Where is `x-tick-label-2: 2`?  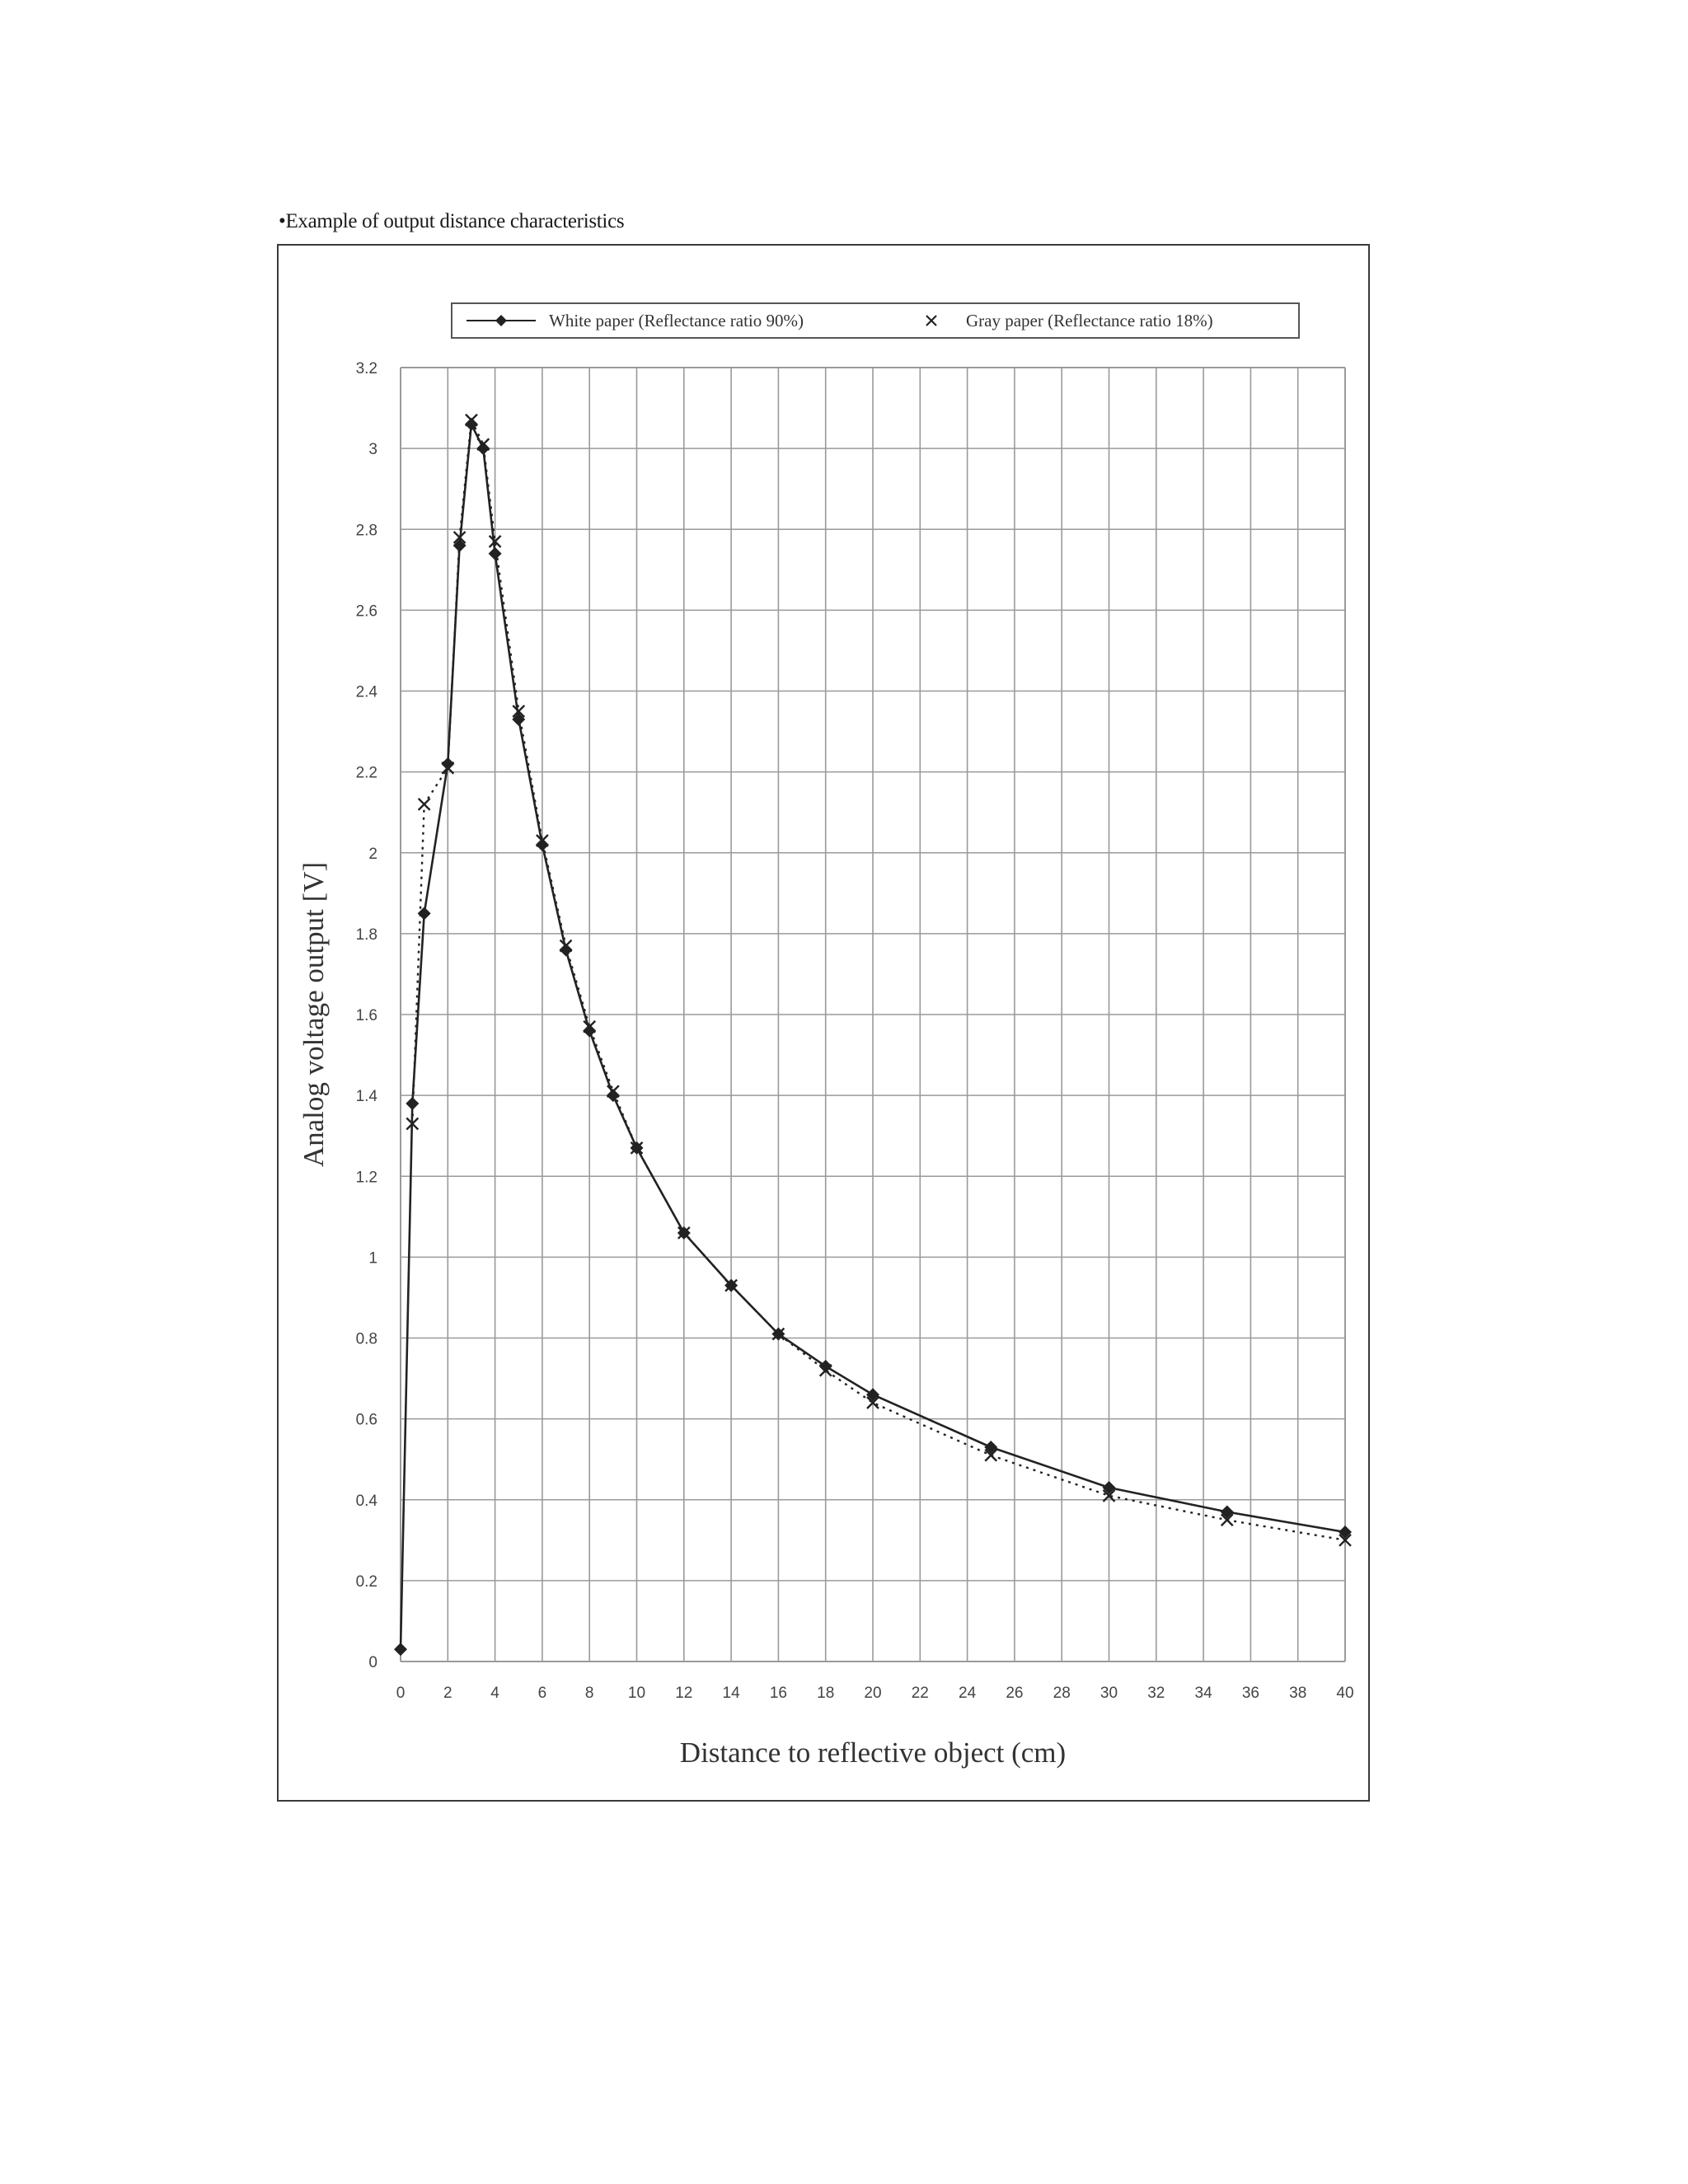
x-tick-label-2: 2 is located at coordinates (447, 1693).